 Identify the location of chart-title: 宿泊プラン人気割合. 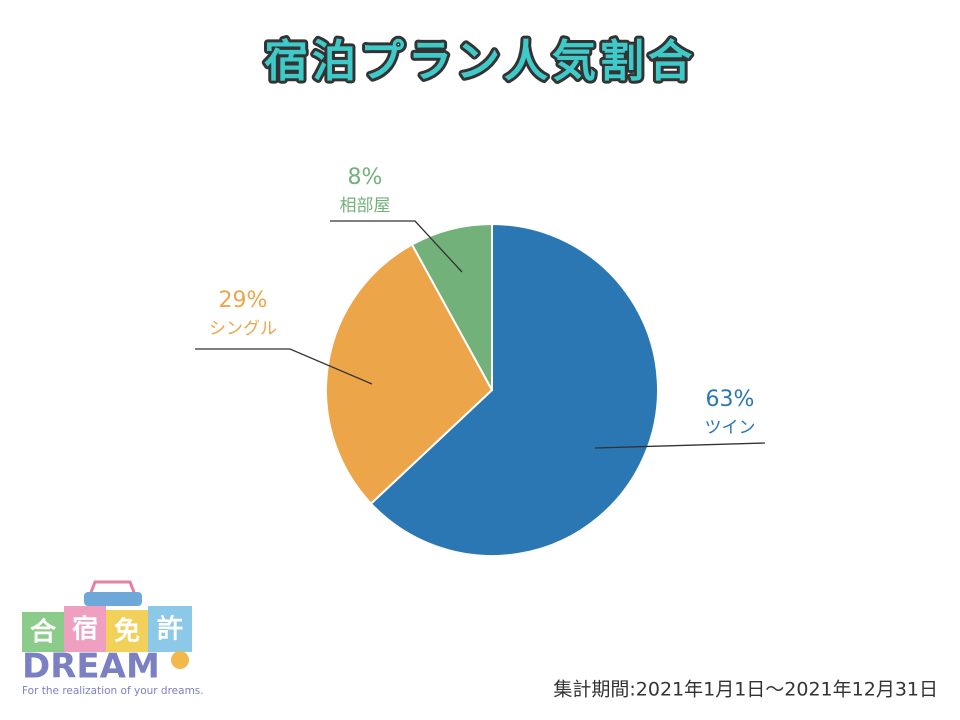
(480, 61).